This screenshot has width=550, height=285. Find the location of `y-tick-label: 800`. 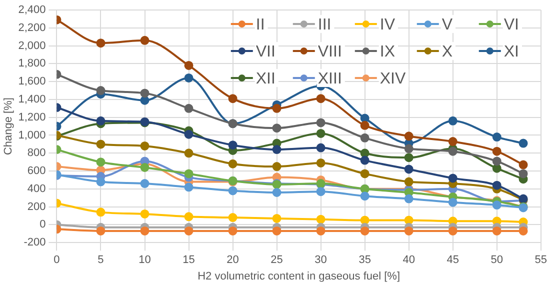

y-tick-label: 800 is located at coordinates (36, 153).